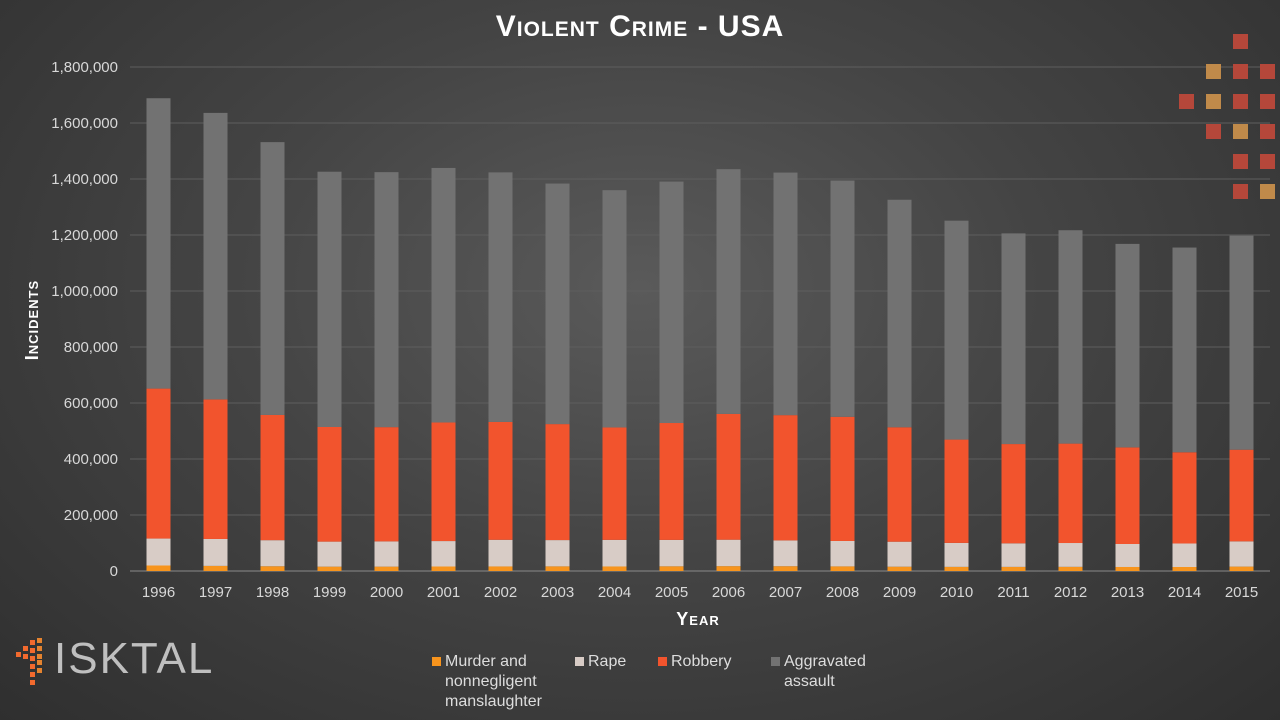  Describe the element at coordinates (825, 671) in the screenshot. I see `legend-label: Aggravated assault` at that location.